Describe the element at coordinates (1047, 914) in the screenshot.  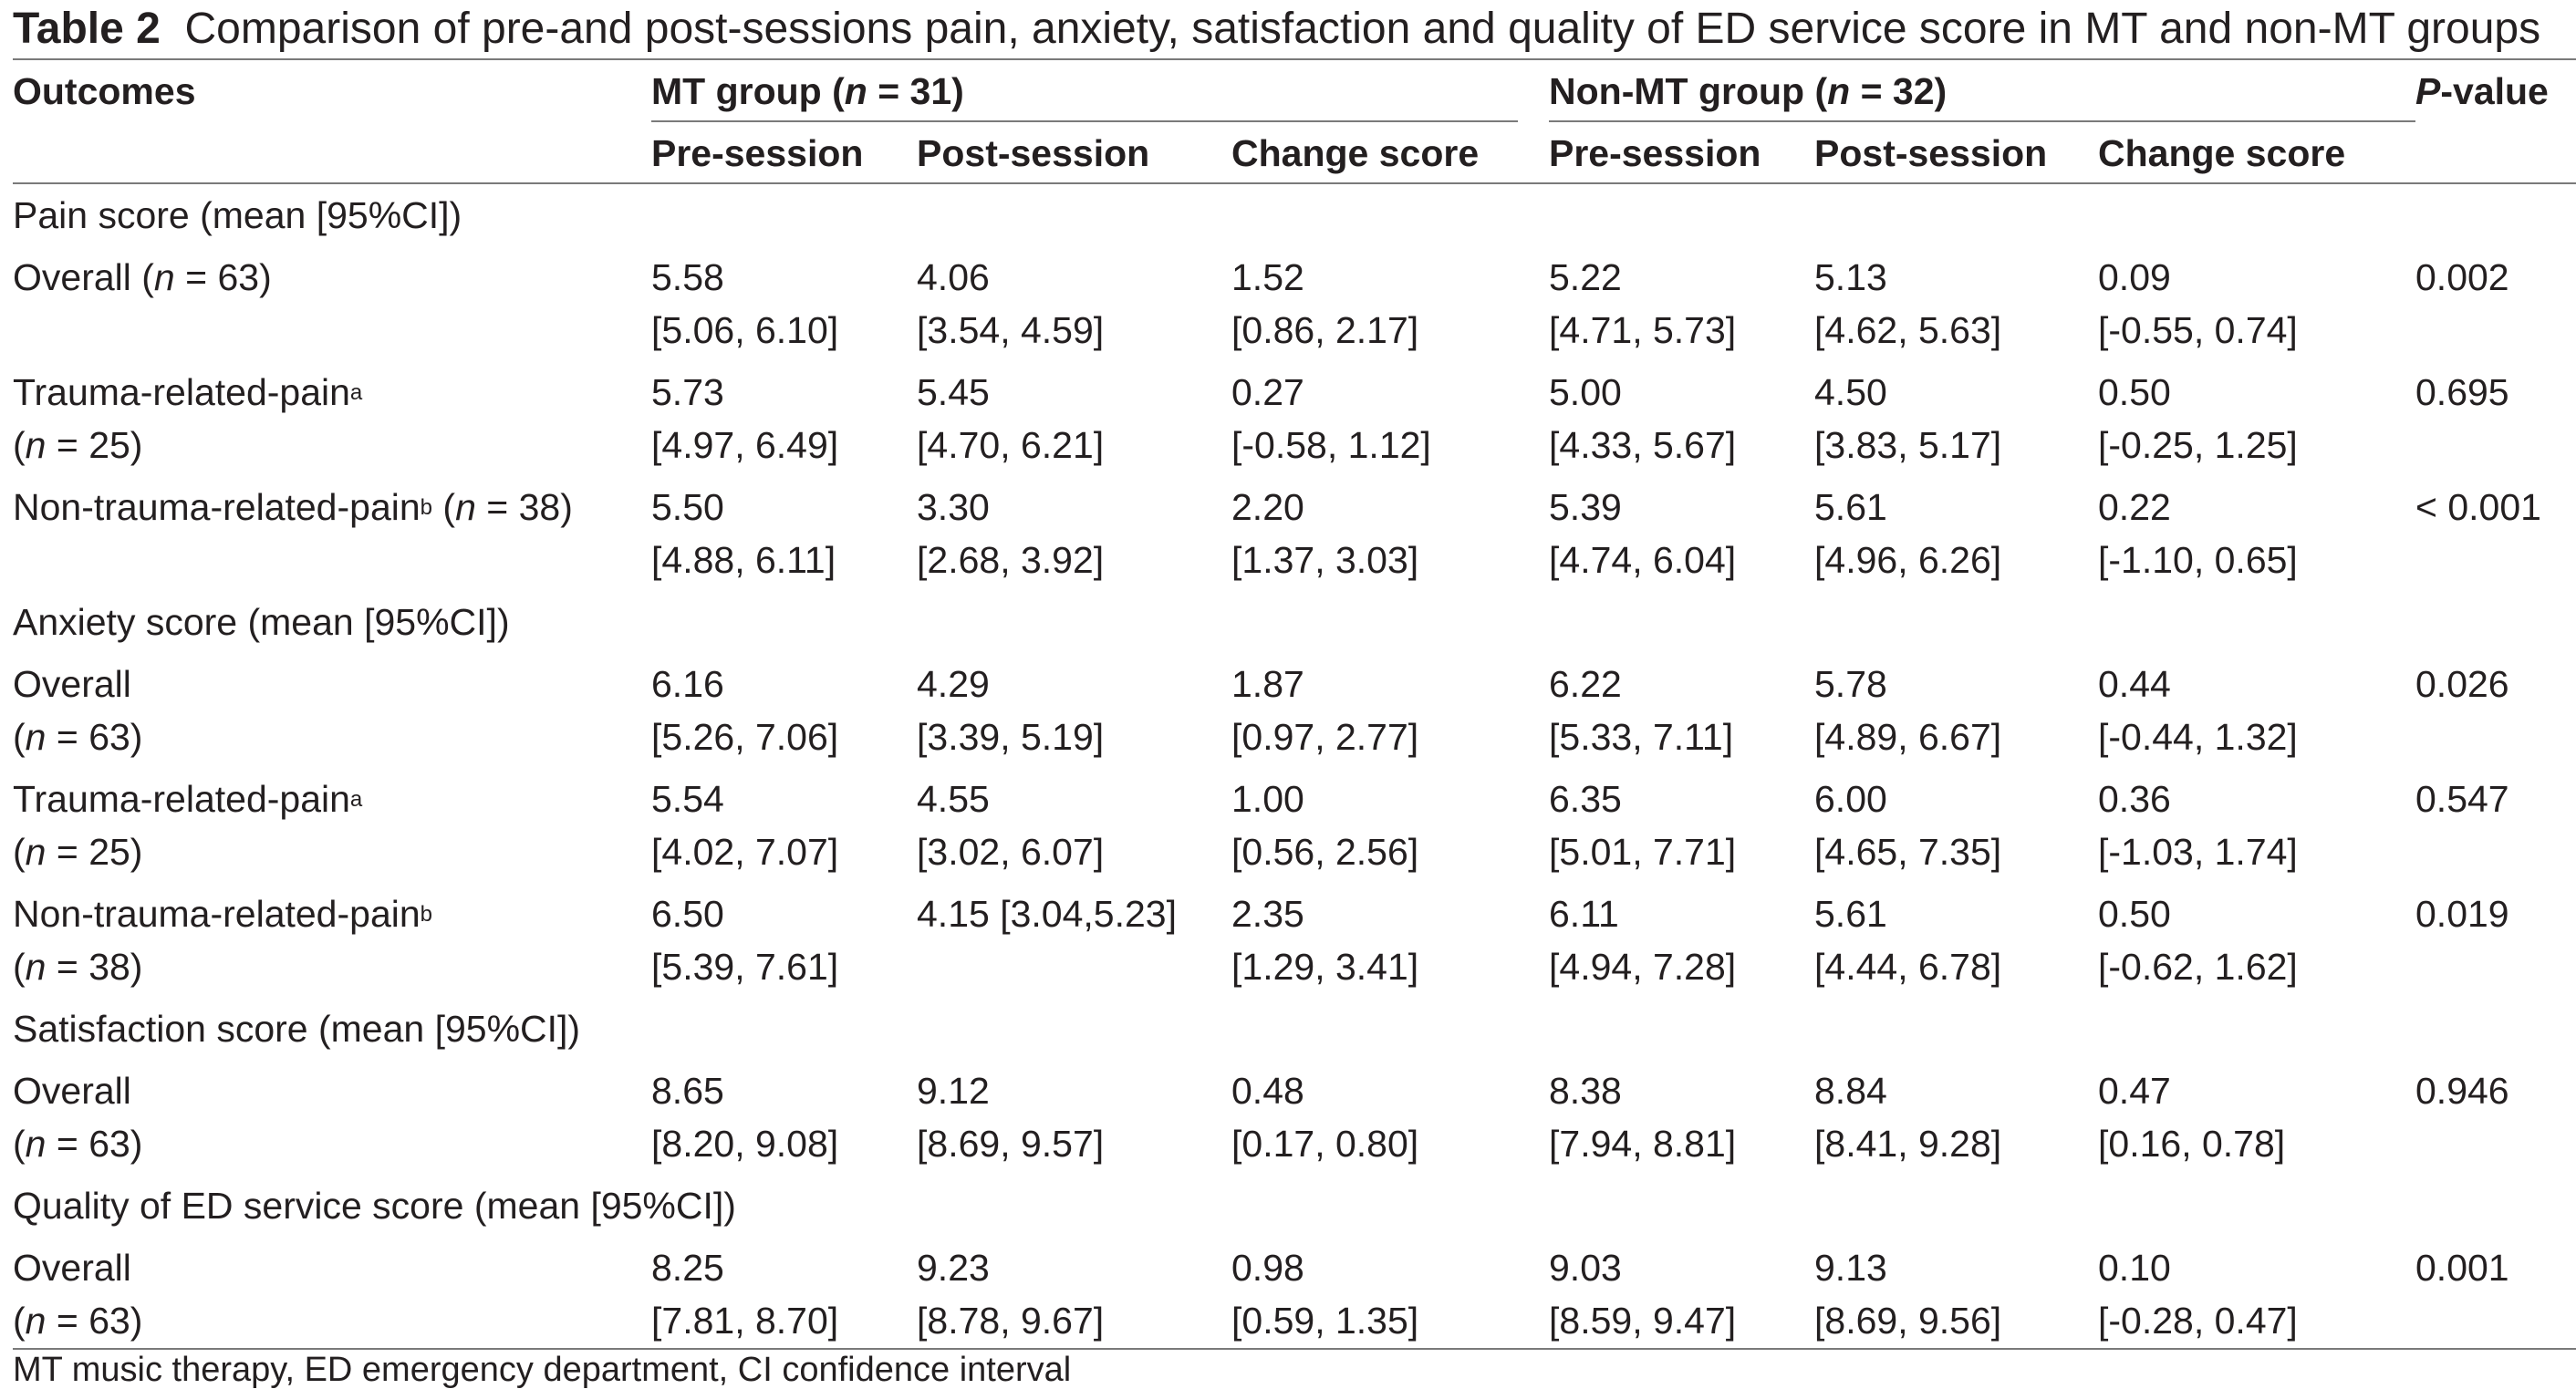
I see `cell-mean: 4.15 [3.04,5.23]` at that location.